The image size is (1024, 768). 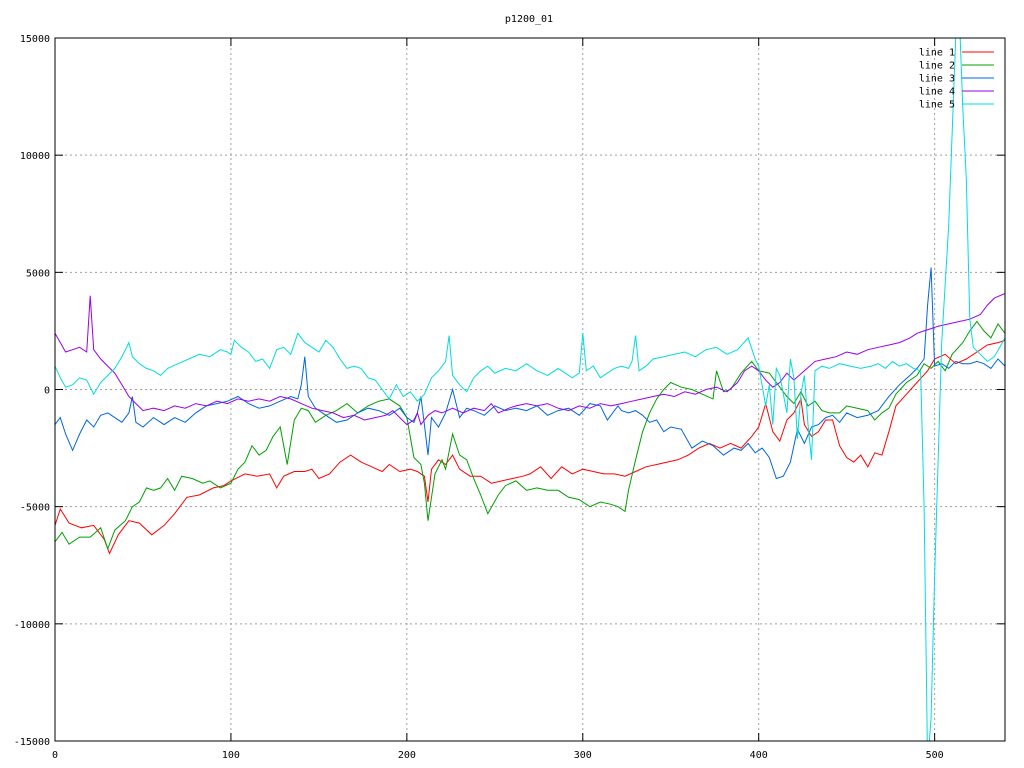 I want to click on legend-label: line 2, so click(x=937, y=66).